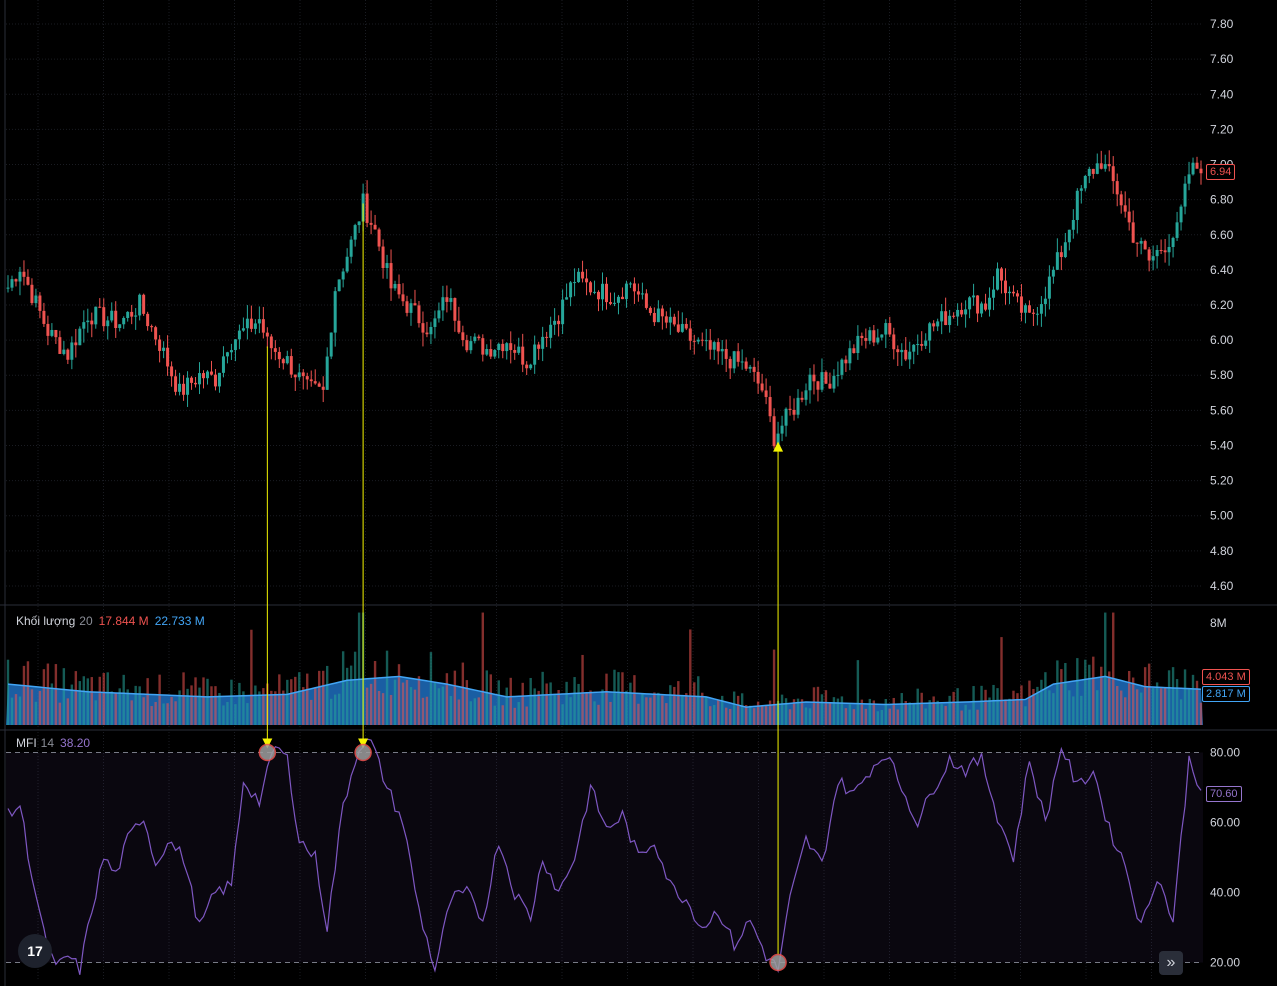  Describe the element at coordinates (604, 691) in the screenshot. I see `volume-ma-line` at that location.